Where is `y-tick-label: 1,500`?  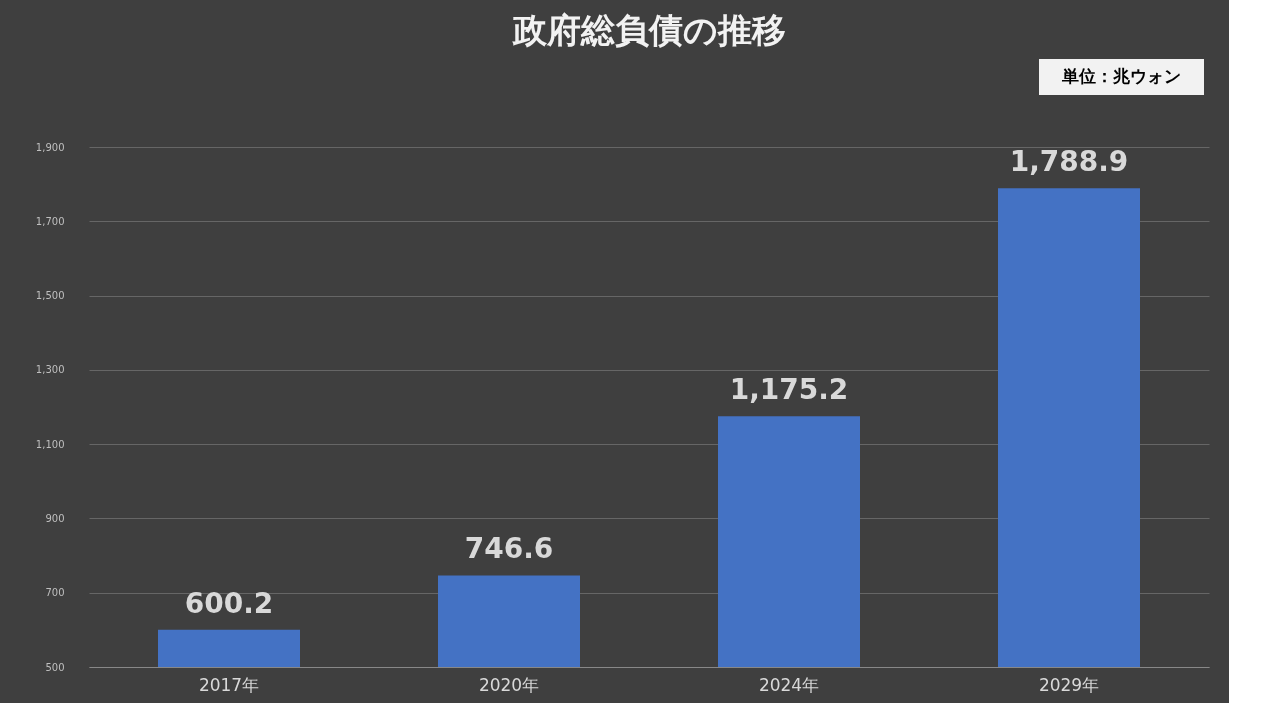
y-tick-label: 1,500 is located at coordinates (50, 296).